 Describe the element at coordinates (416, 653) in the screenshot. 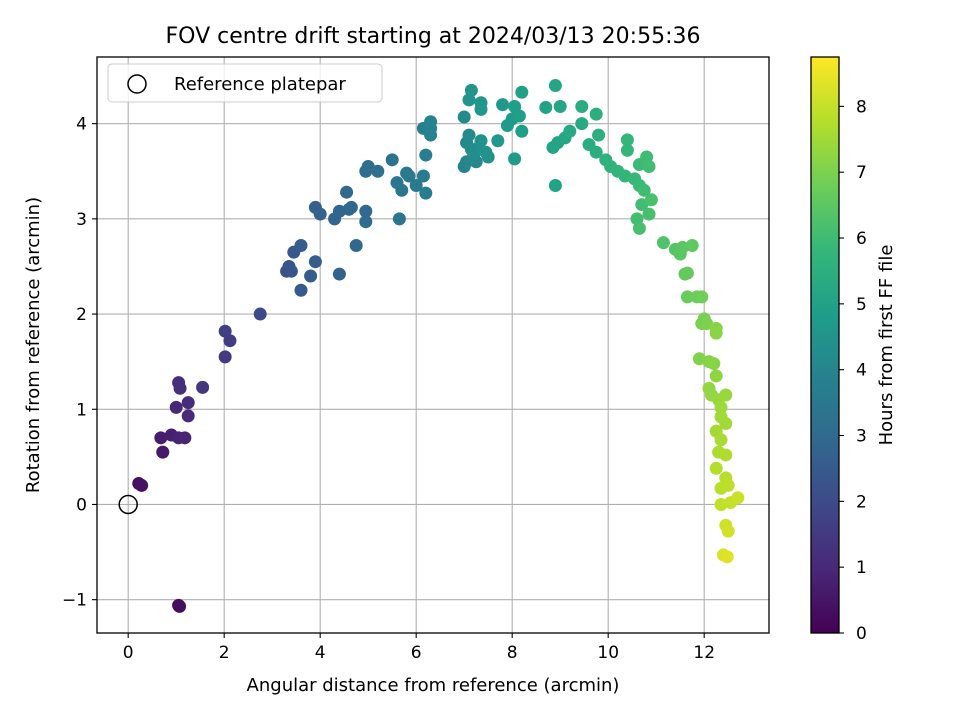

I see `x-tick-label: 6` at that location.